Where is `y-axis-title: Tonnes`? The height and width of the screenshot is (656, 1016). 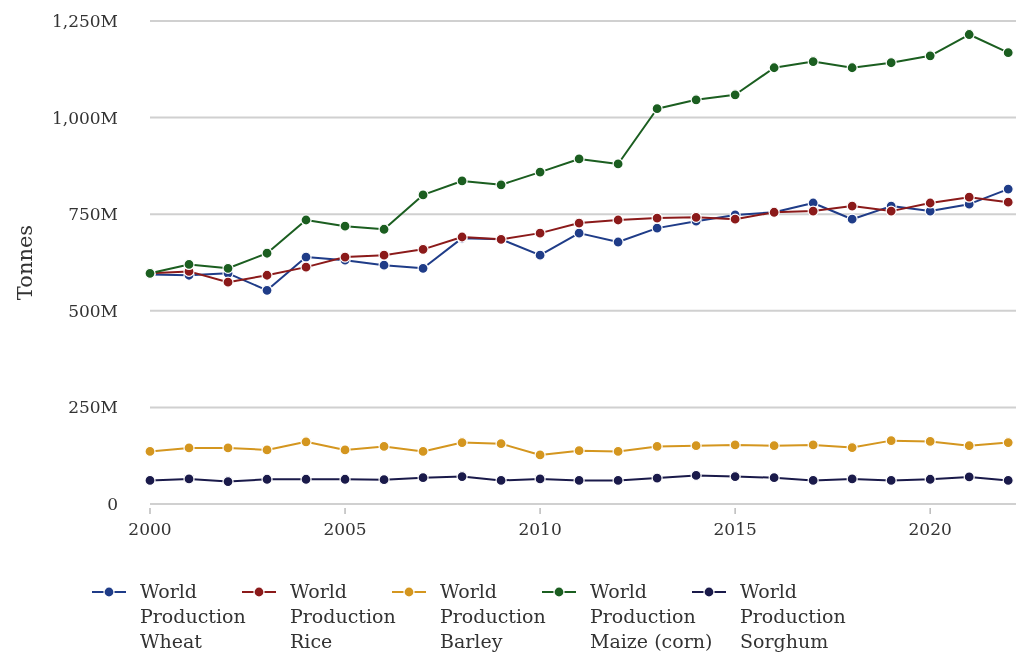
y-axis-title: Tonnes is located at coordinates (25, 262).